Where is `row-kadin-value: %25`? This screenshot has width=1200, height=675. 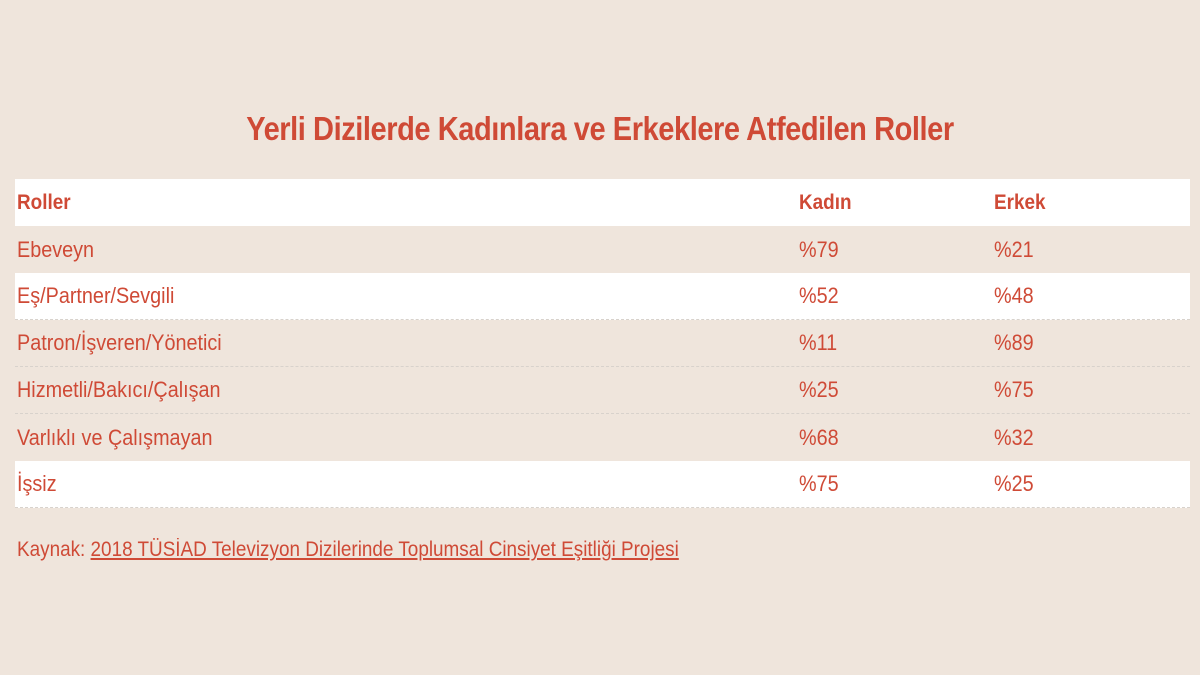 row-kadin-value: %25 is located at coordinates (819, 389).